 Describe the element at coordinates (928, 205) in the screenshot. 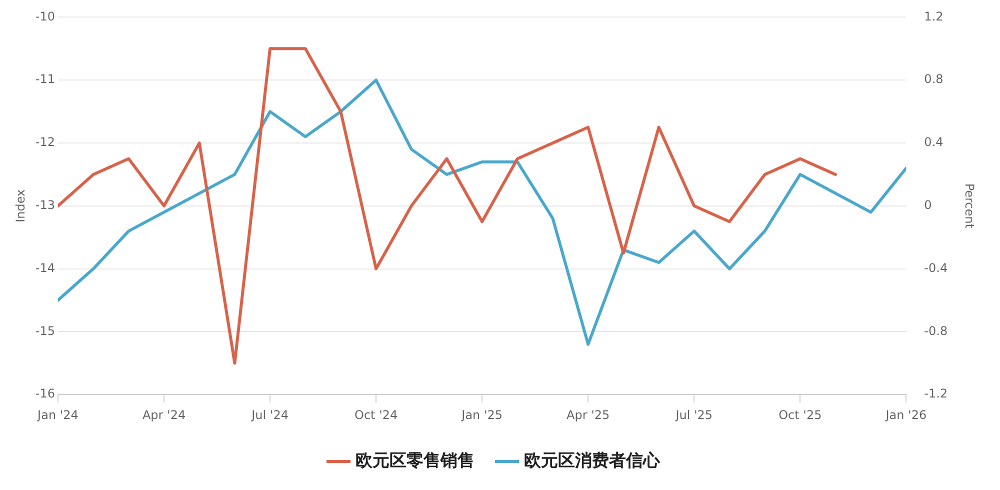

I see `y2-tick-label: 0` at that location.